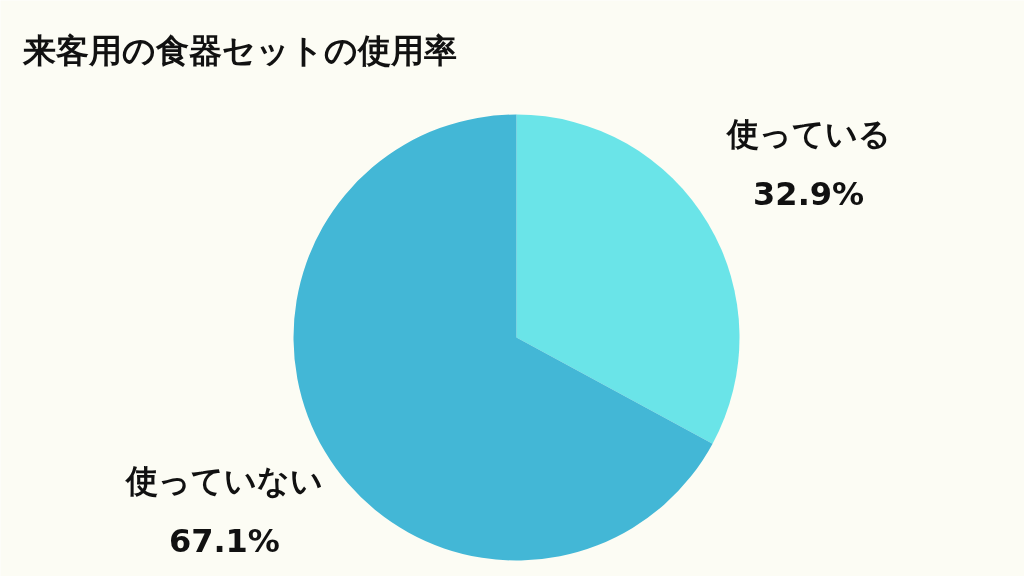  Describe the element at coordinates (224, 541) in the screenshot. I see `data-label: 67.1%` at that location.